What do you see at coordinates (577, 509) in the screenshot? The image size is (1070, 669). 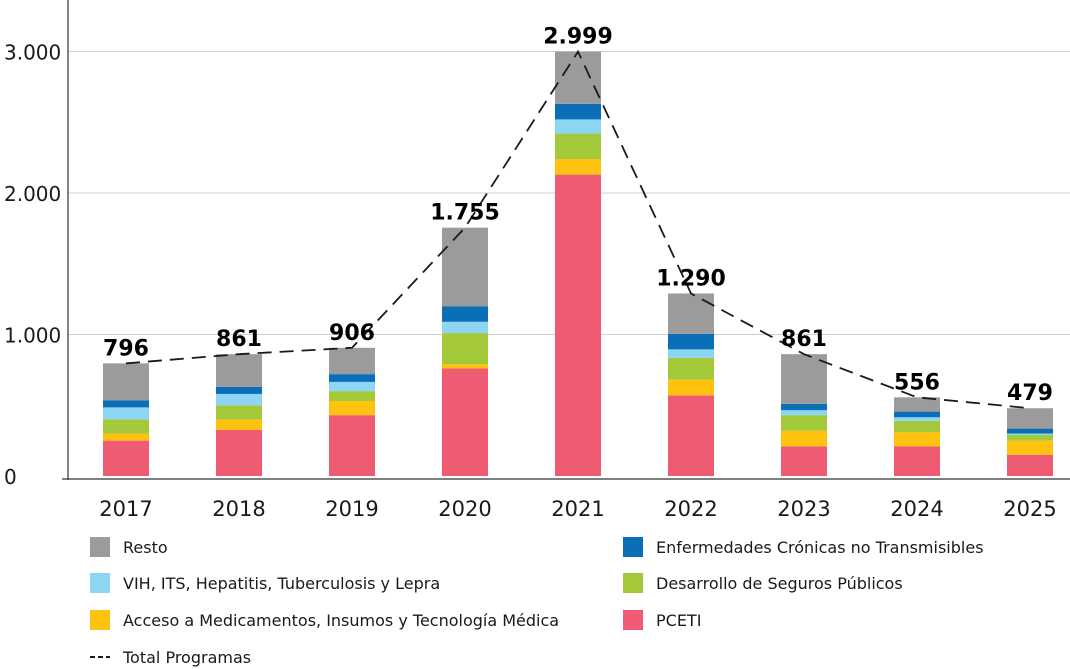 I see `x-tick-label: 2021` at bounding box center [577, 509].